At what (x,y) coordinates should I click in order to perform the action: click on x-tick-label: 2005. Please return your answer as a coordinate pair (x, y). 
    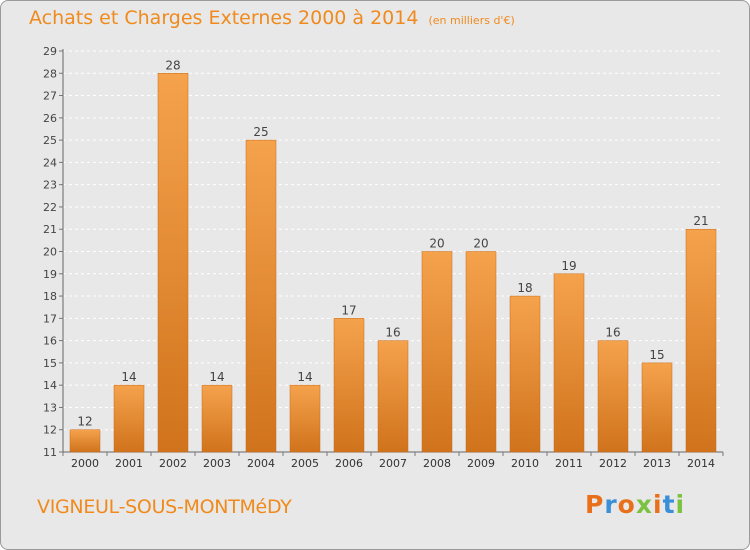
    Looking at the image, I should click on (305, 463).